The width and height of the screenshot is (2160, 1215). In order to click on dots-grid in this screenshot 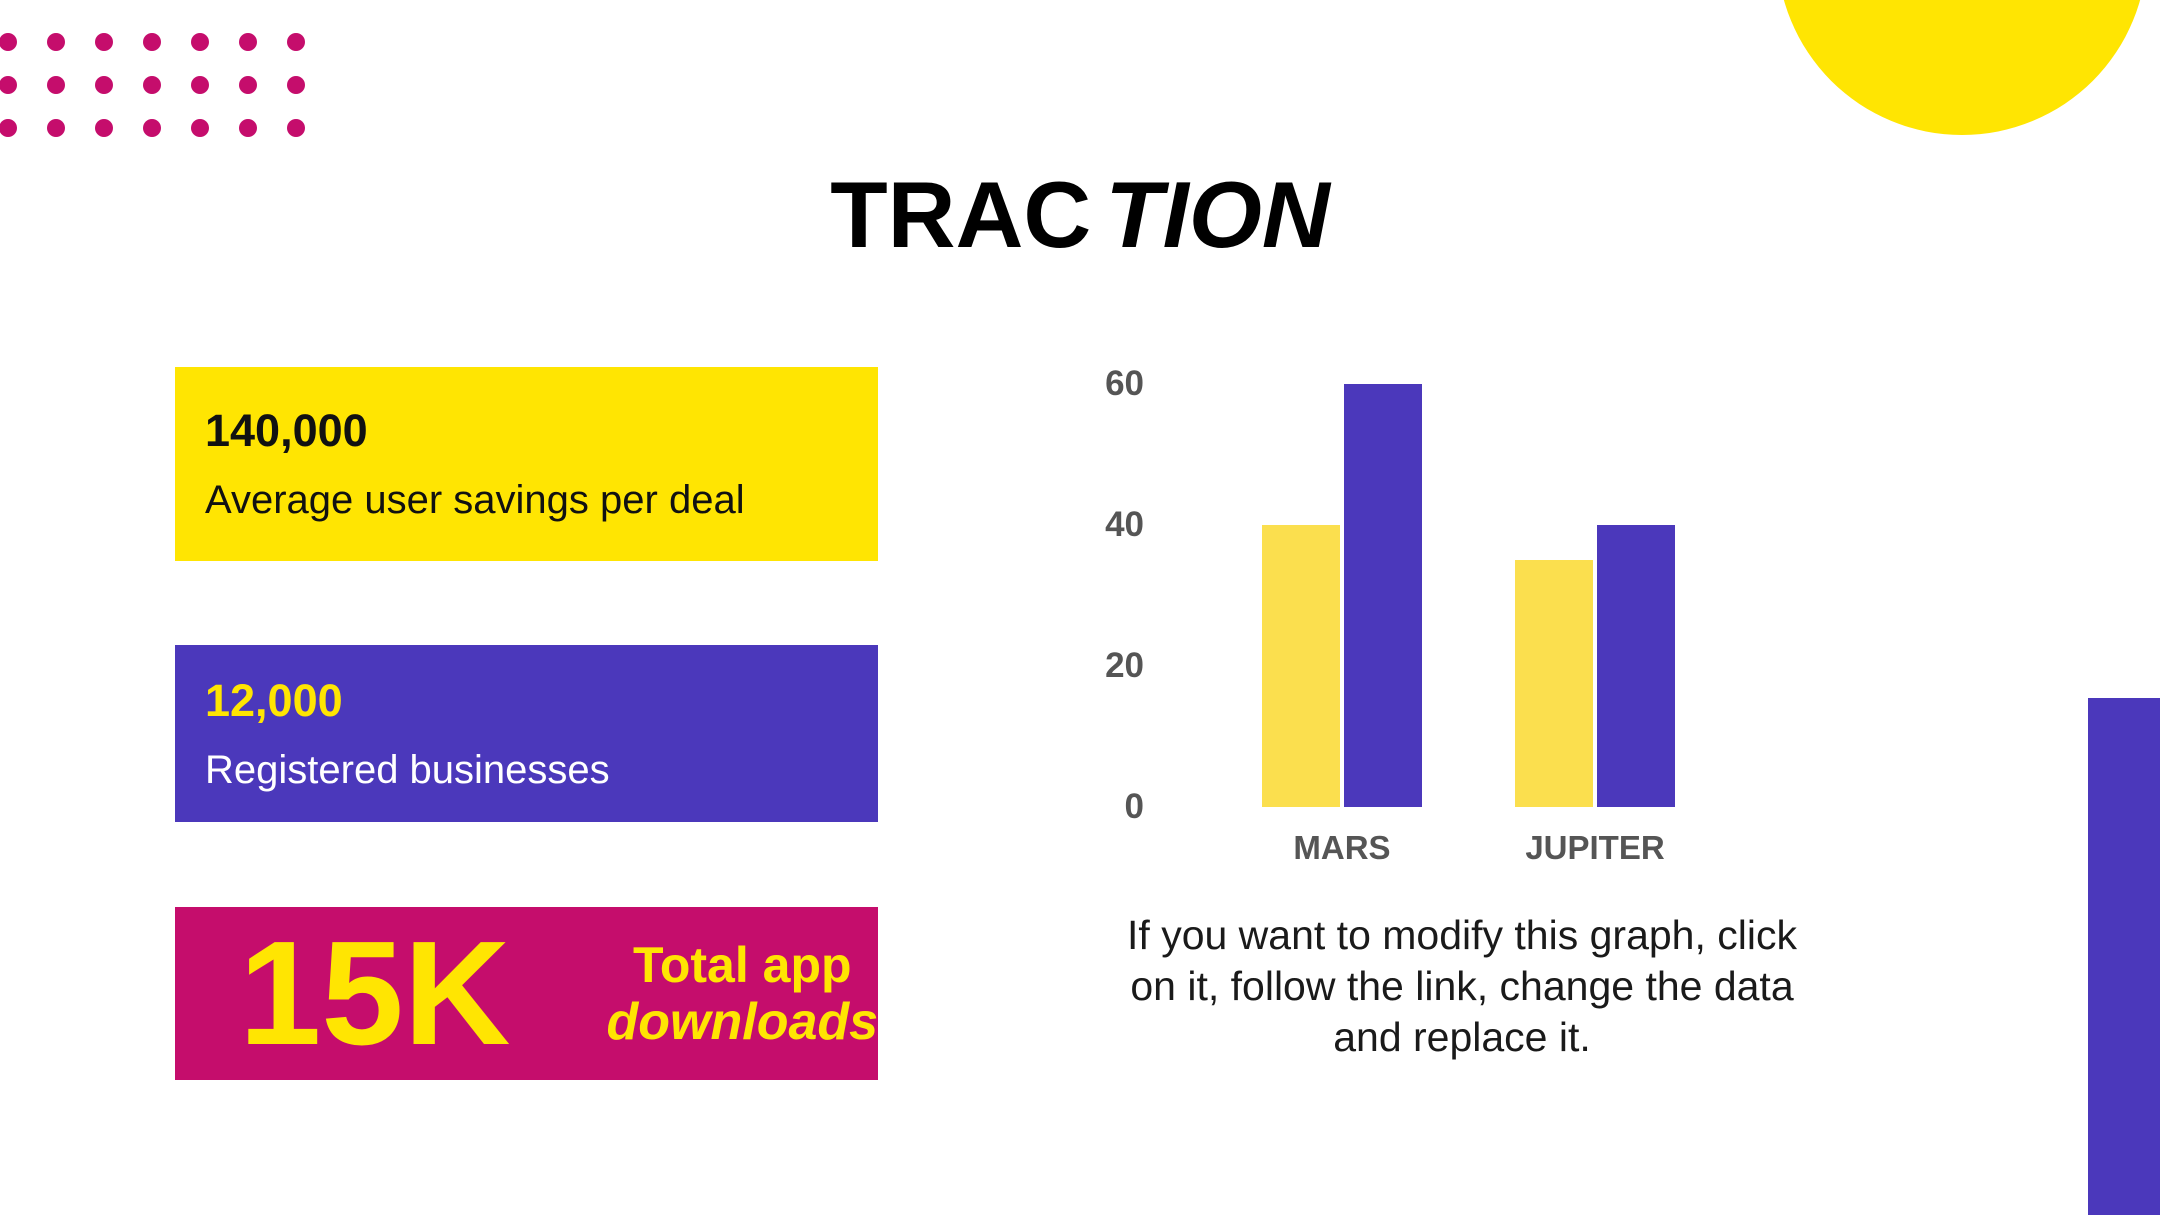, I will do `click(152, 85)`.